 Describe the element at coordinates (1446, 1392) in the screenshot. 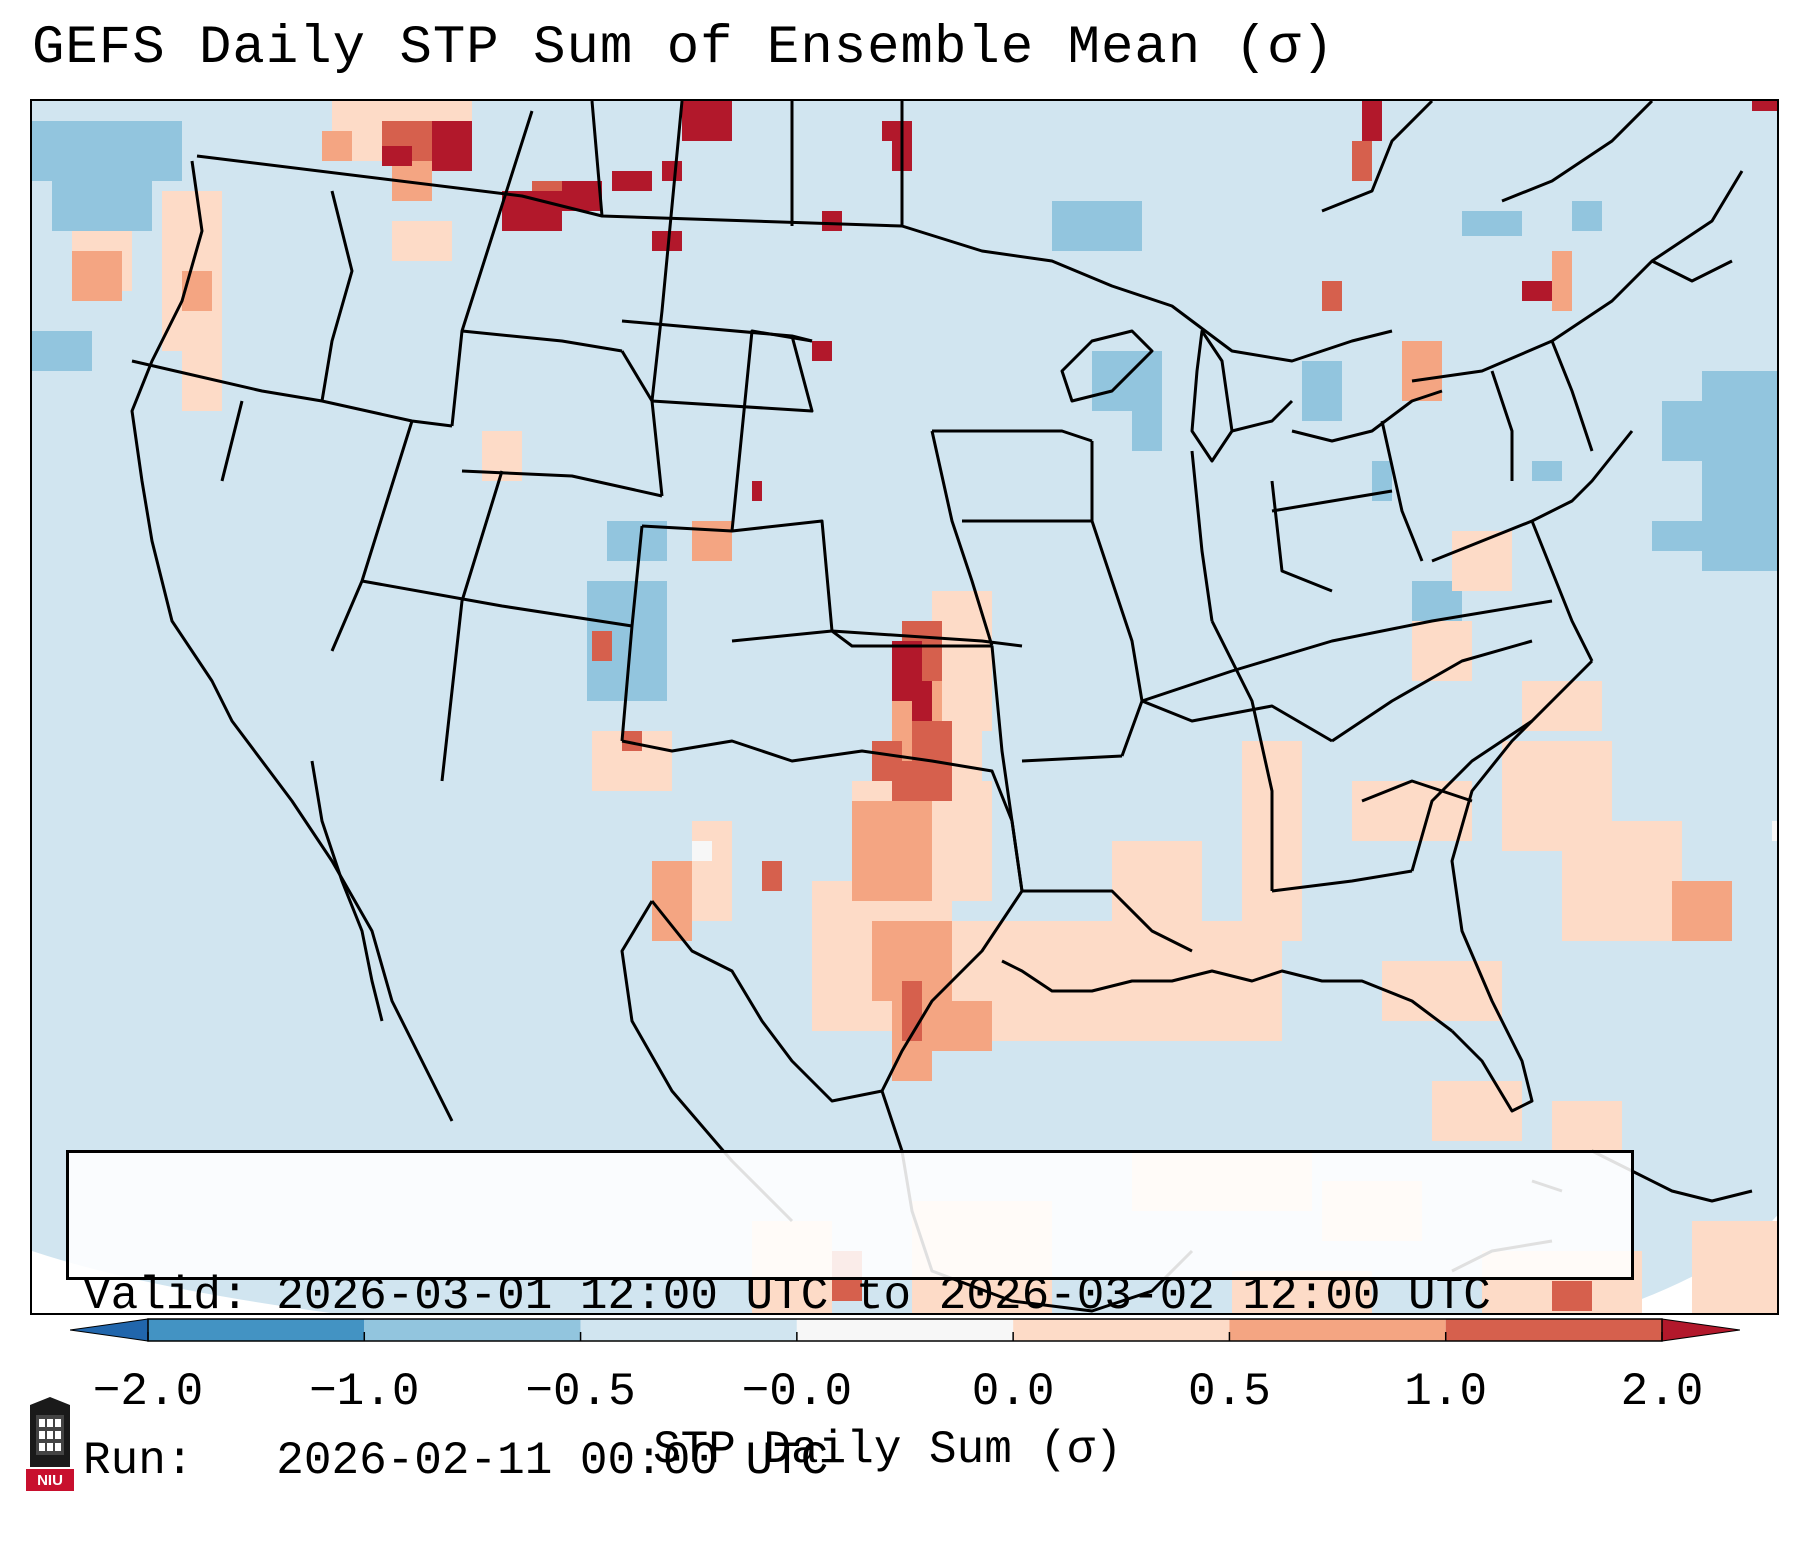

I see `colorbar-tick-label: 1.0` at that location.